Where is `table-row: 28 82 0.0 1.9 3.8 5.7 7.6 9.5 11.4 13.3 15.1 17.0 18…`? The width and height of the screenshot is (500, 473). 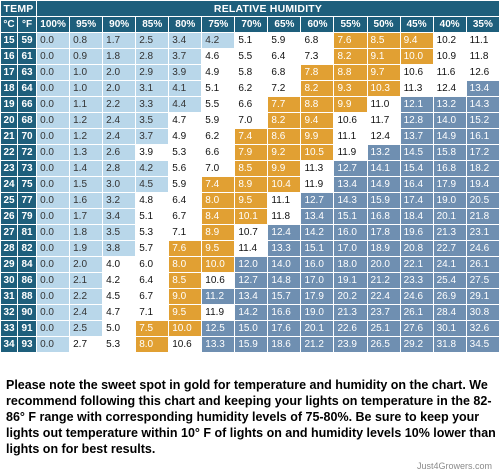 table-row: 28 82 0.0 1.9 3.8 5.7 7.6 9.5 11.4 13.3 15.1 17.0 18… is located at coordinates (250, 248).